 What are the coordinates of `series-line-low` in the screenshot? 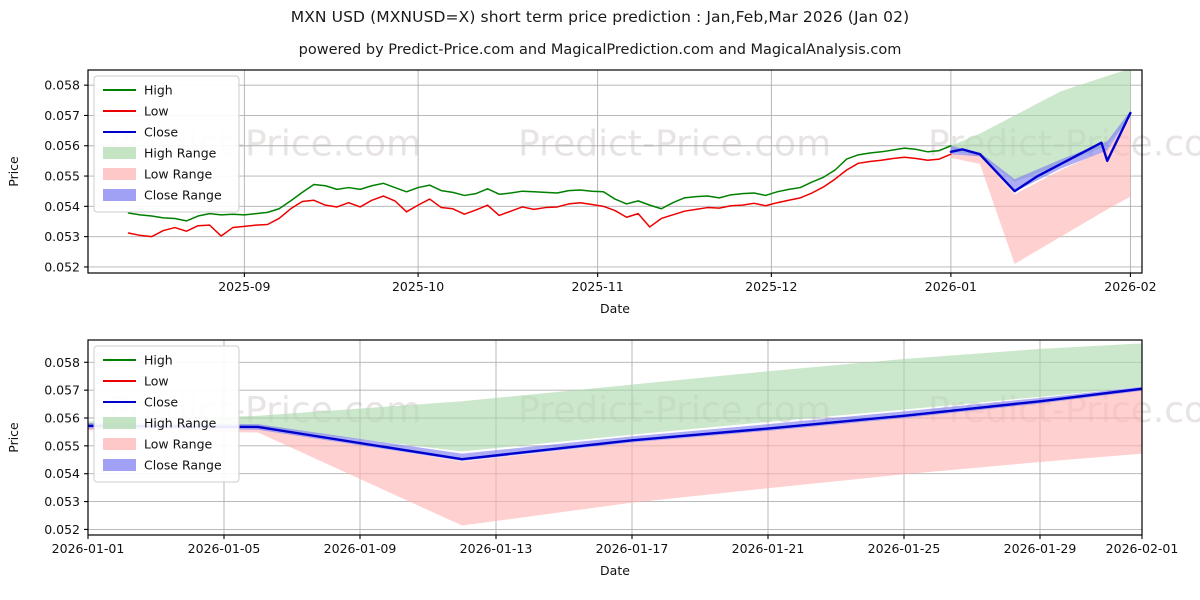 It's located at (539, 195).